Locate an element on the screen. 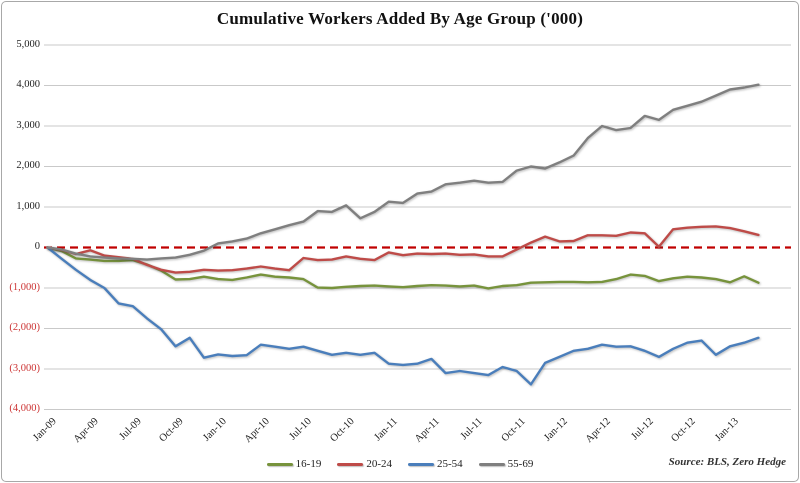  chart-legend: 16-19 20-24 25-54 55-69 is located at coordinates (400, 464).